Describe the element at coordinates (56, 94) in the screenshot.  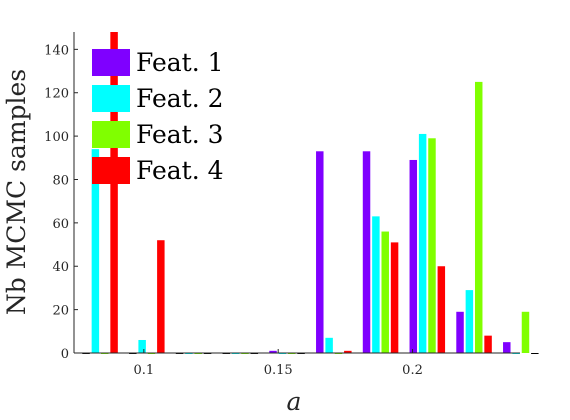
I see `y-tick-label: 120` at that location.